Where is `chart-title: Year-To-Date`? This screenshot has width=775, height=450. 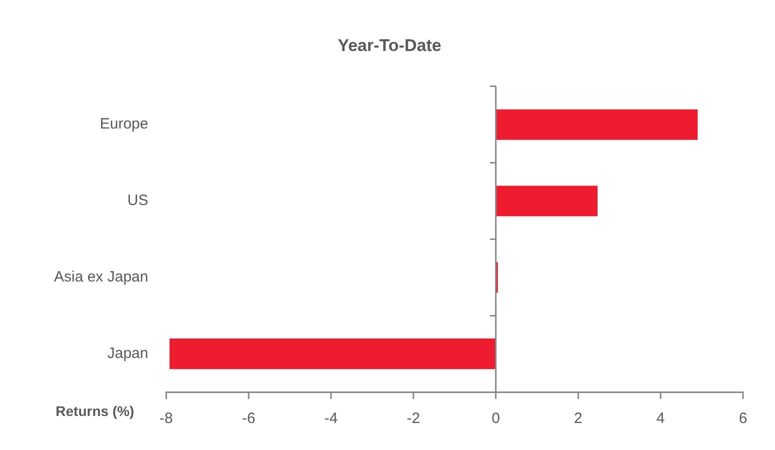 chart-title: Year-To-Date is located at coordinates (390, 45).